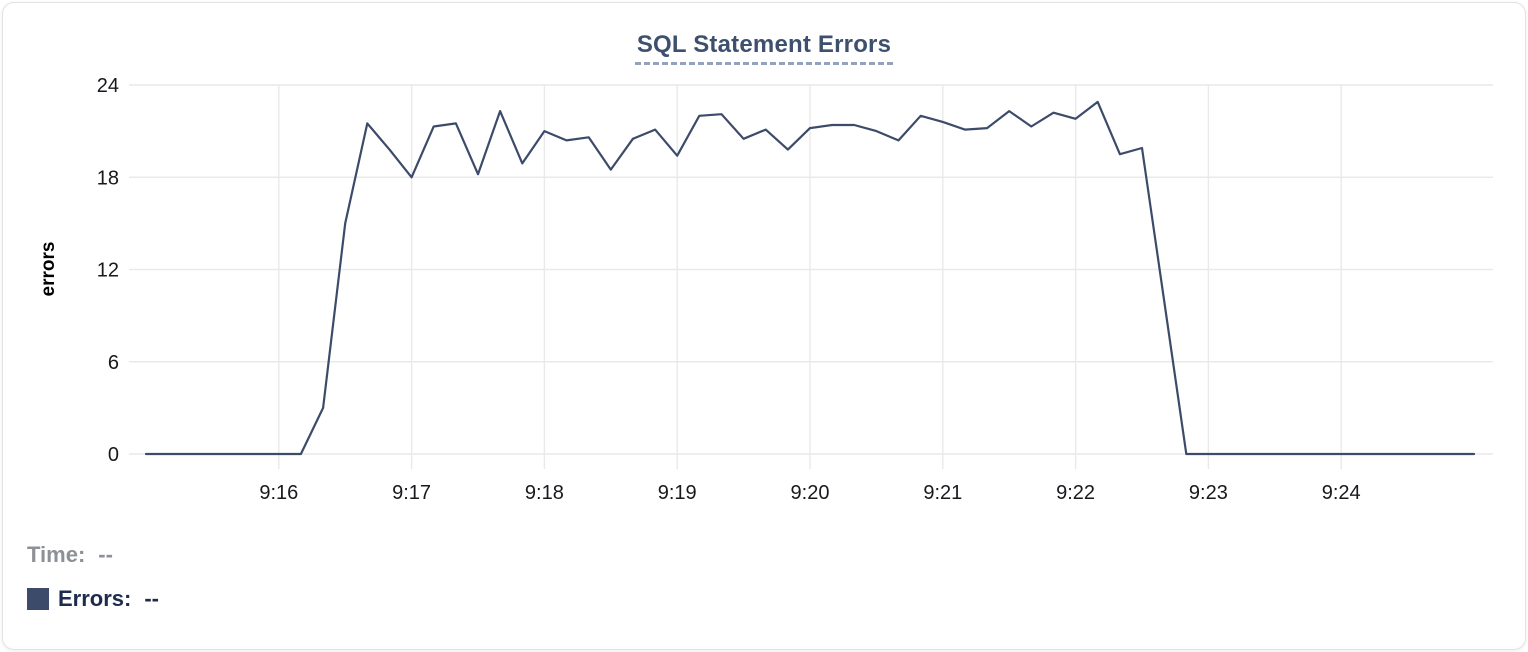 This screenshot has height=652, width=1528. I want to click on legend-time-label: Time:, so click(56, 554).